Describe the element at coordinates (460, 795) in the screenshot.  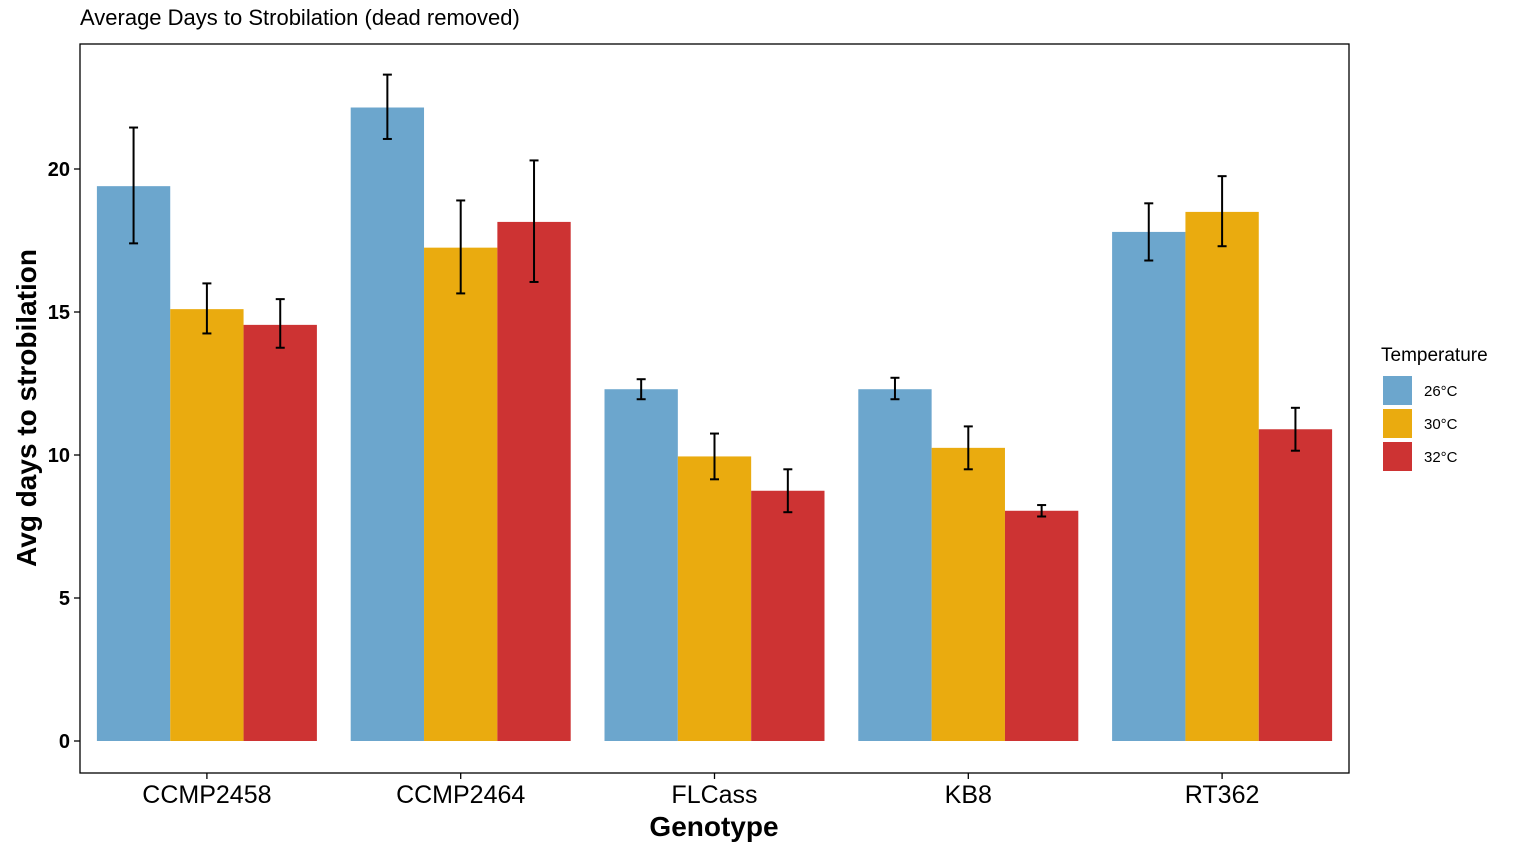
I see `x-tick-label: CCMP2464` at that location.